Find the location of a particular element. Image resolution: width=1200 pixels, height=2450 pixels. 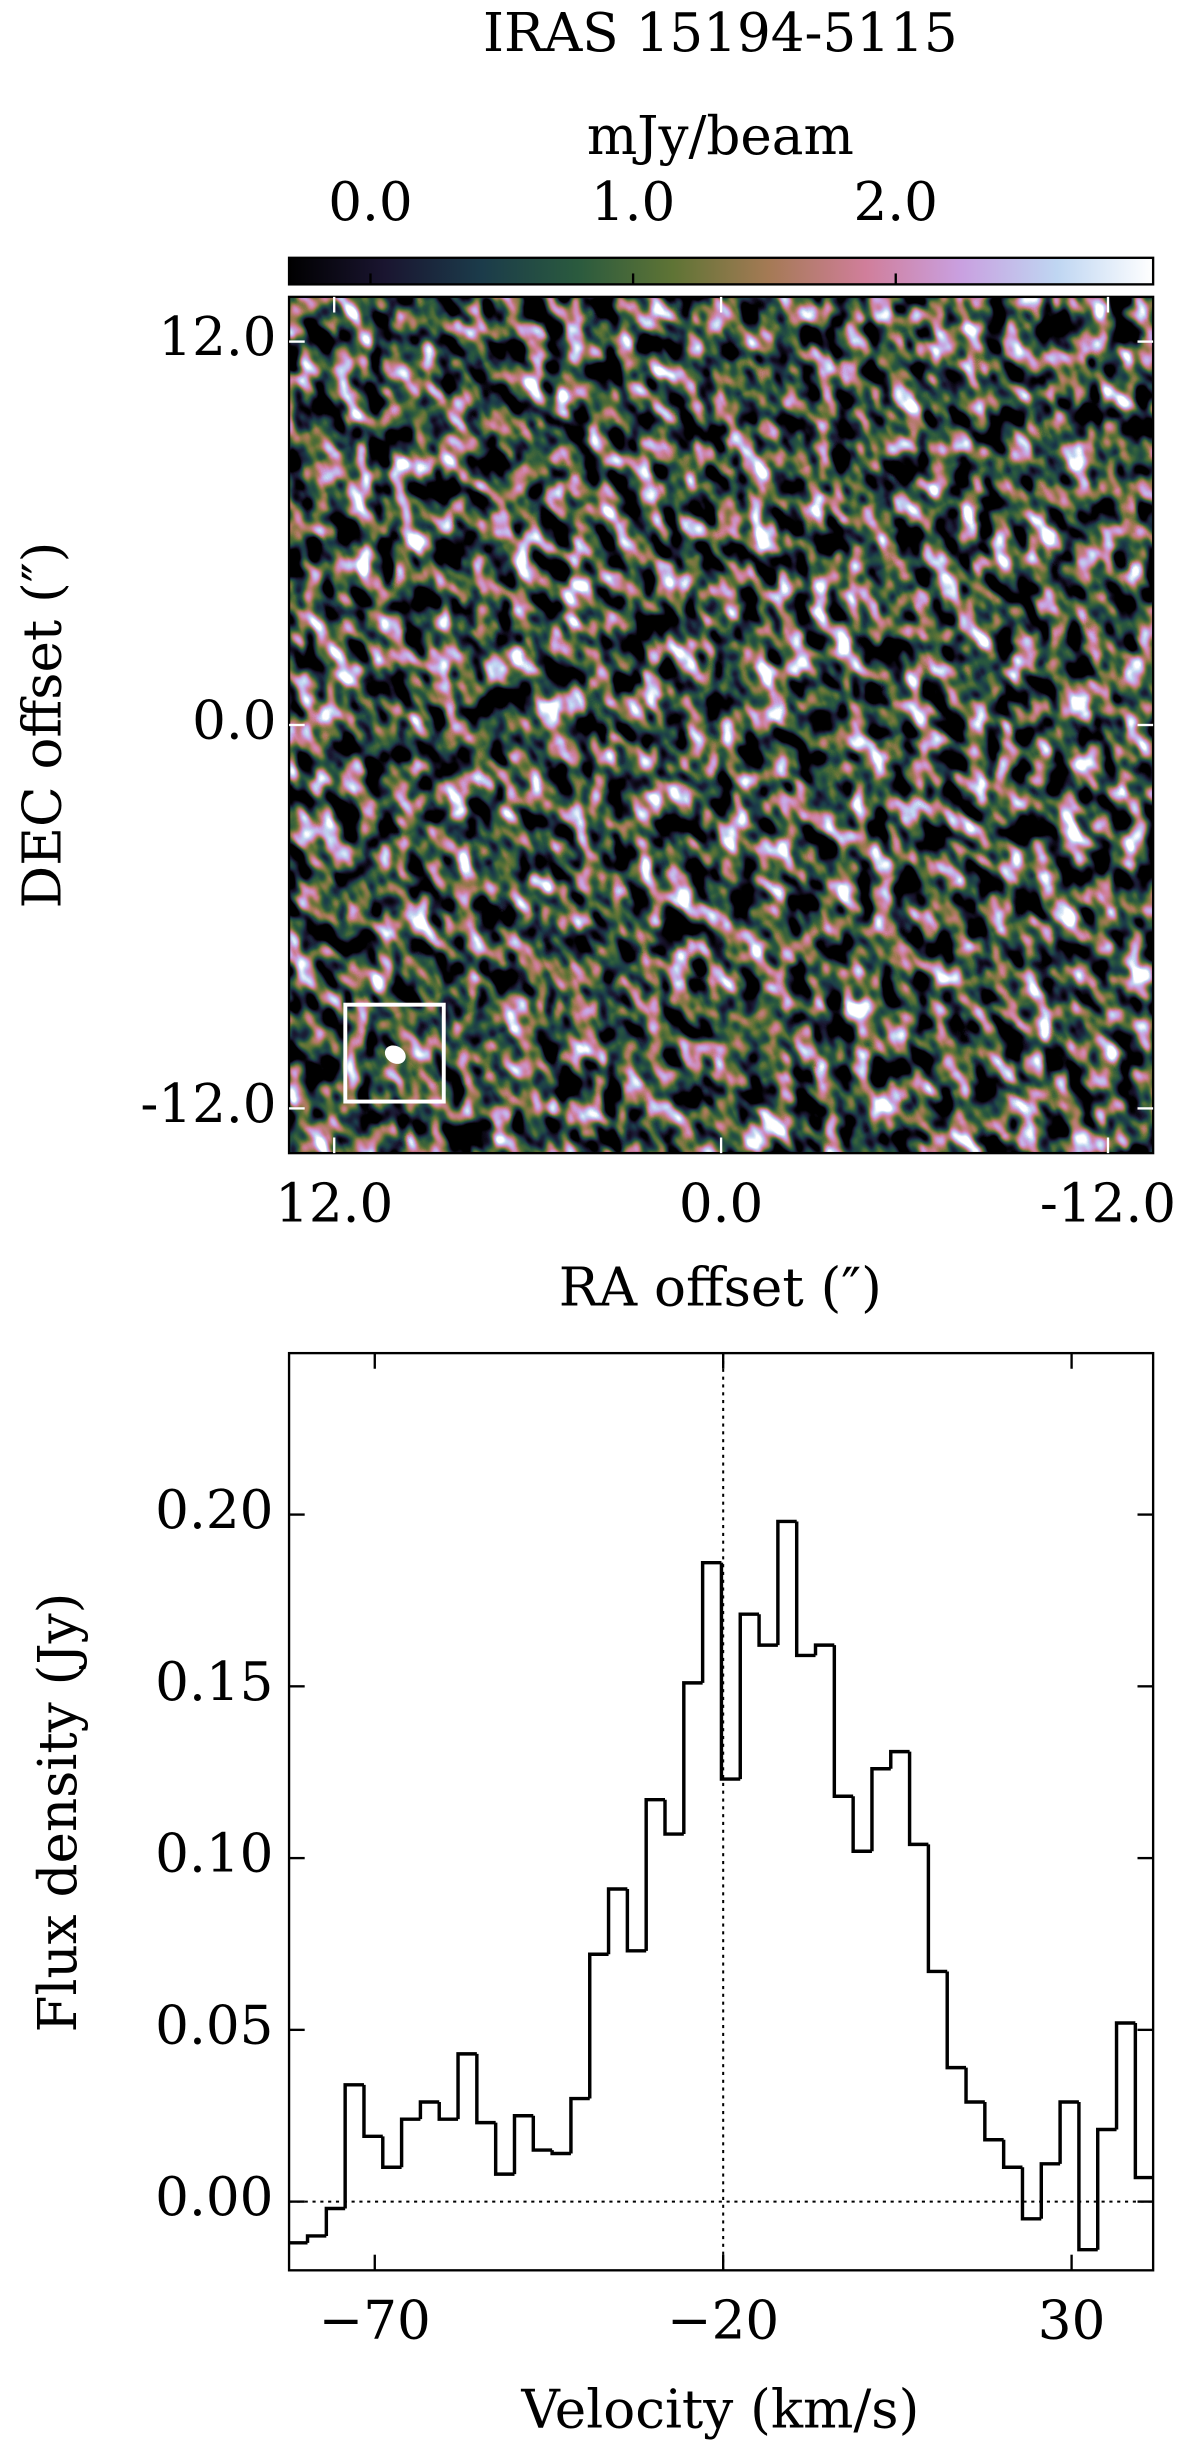

beam-box is located at coordinates (394, 1053).